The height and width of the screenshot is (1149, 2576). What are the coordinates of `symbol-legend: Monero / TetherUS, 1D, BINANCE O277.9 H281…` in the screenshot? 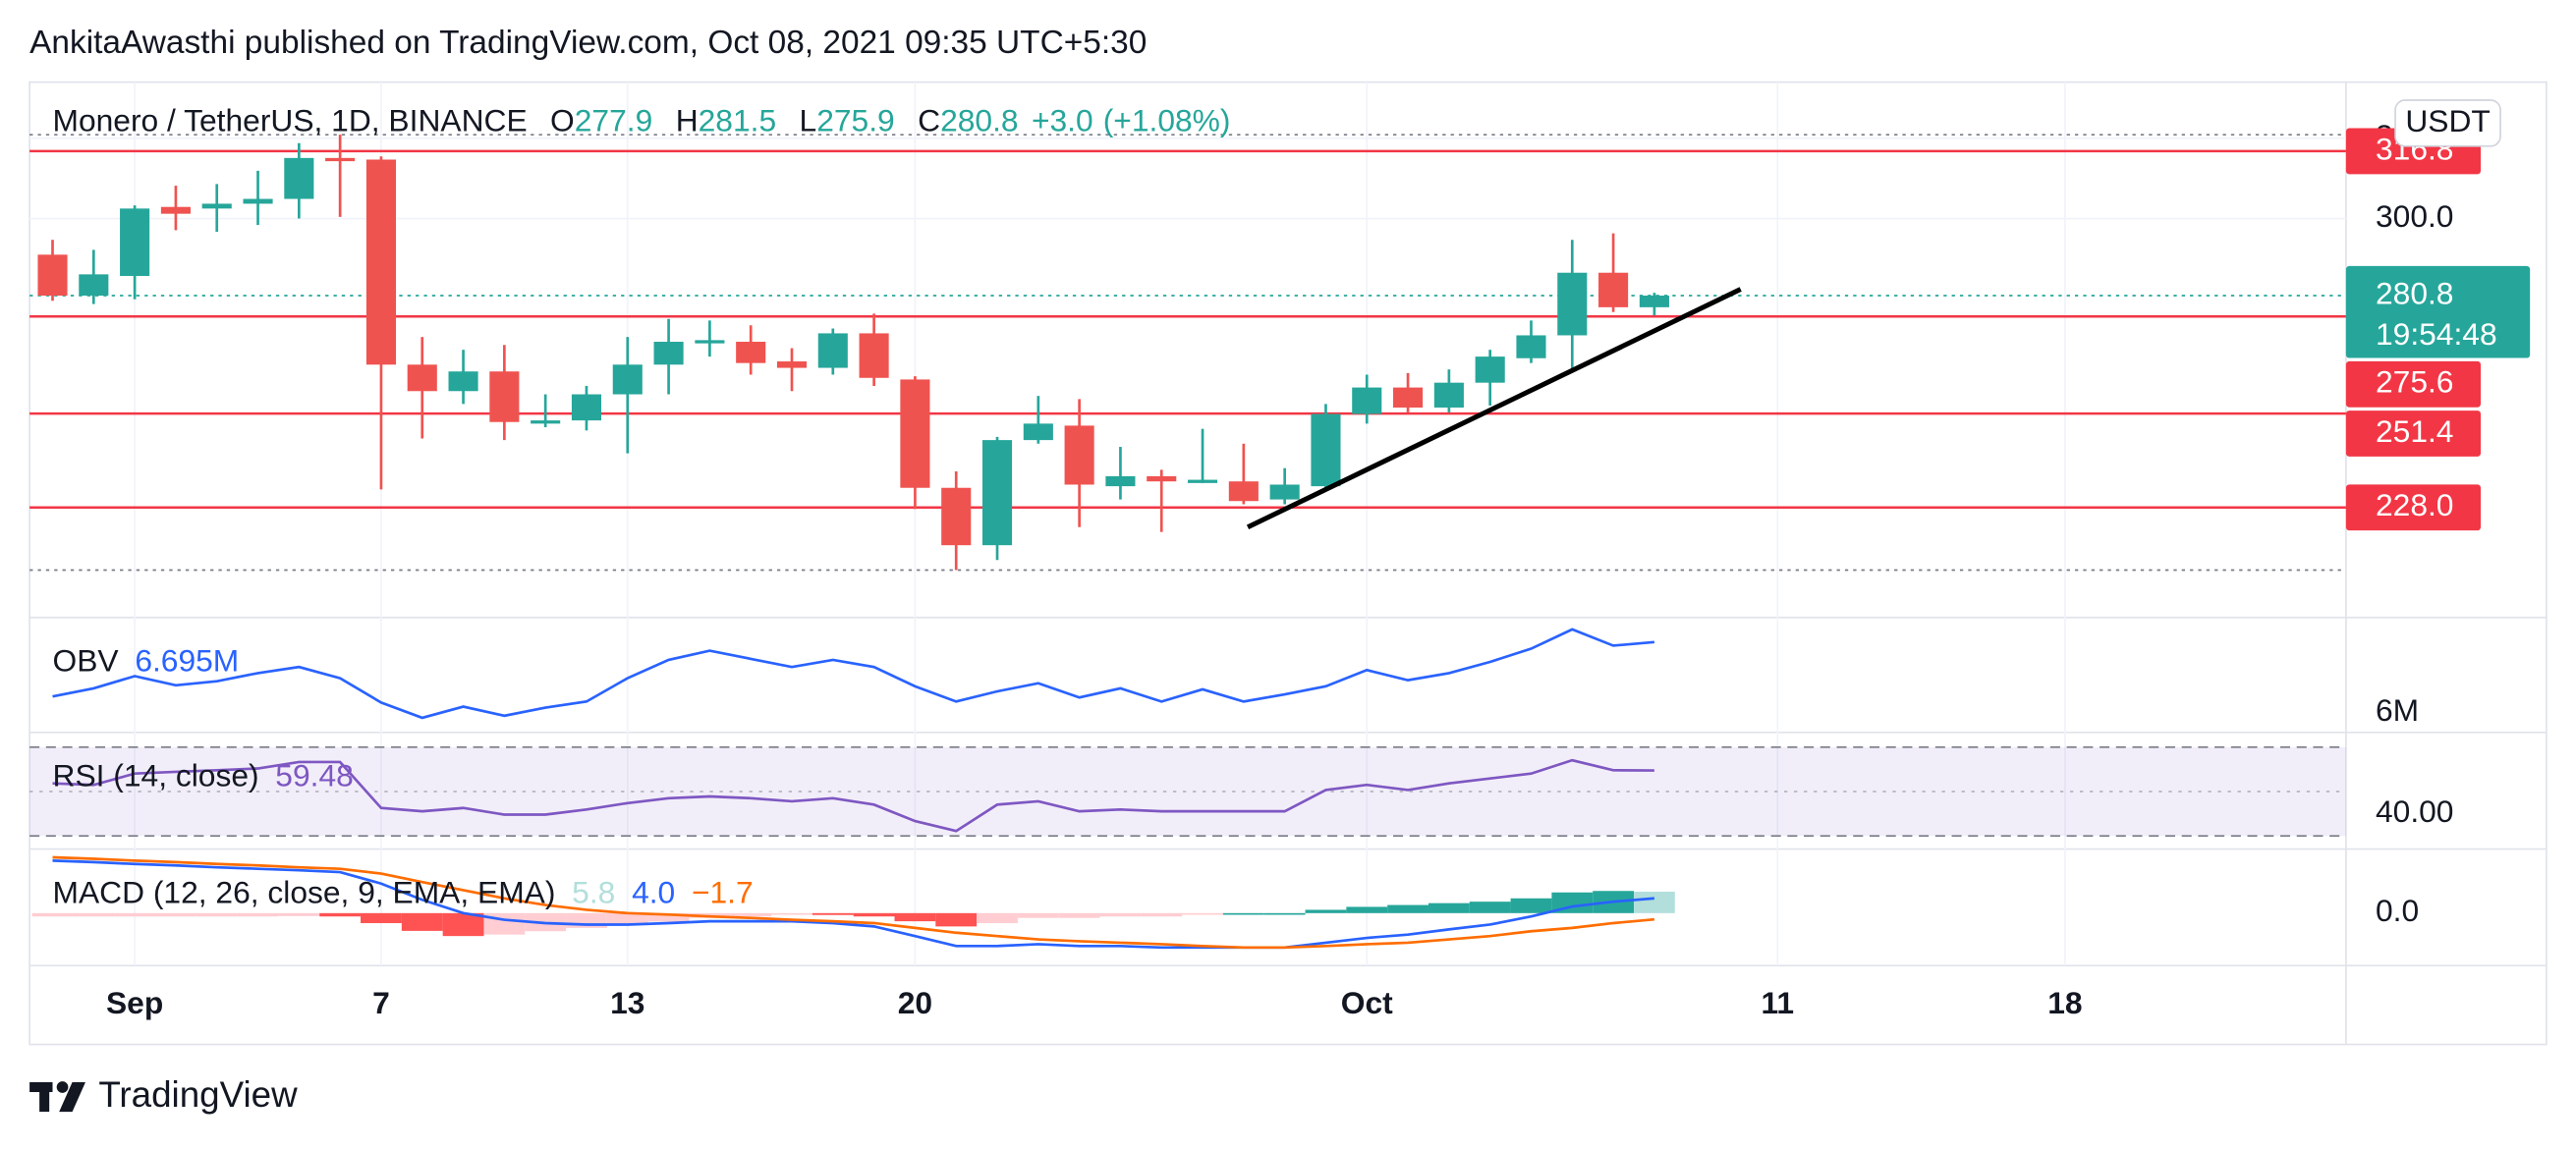 It's located at (642, 120).